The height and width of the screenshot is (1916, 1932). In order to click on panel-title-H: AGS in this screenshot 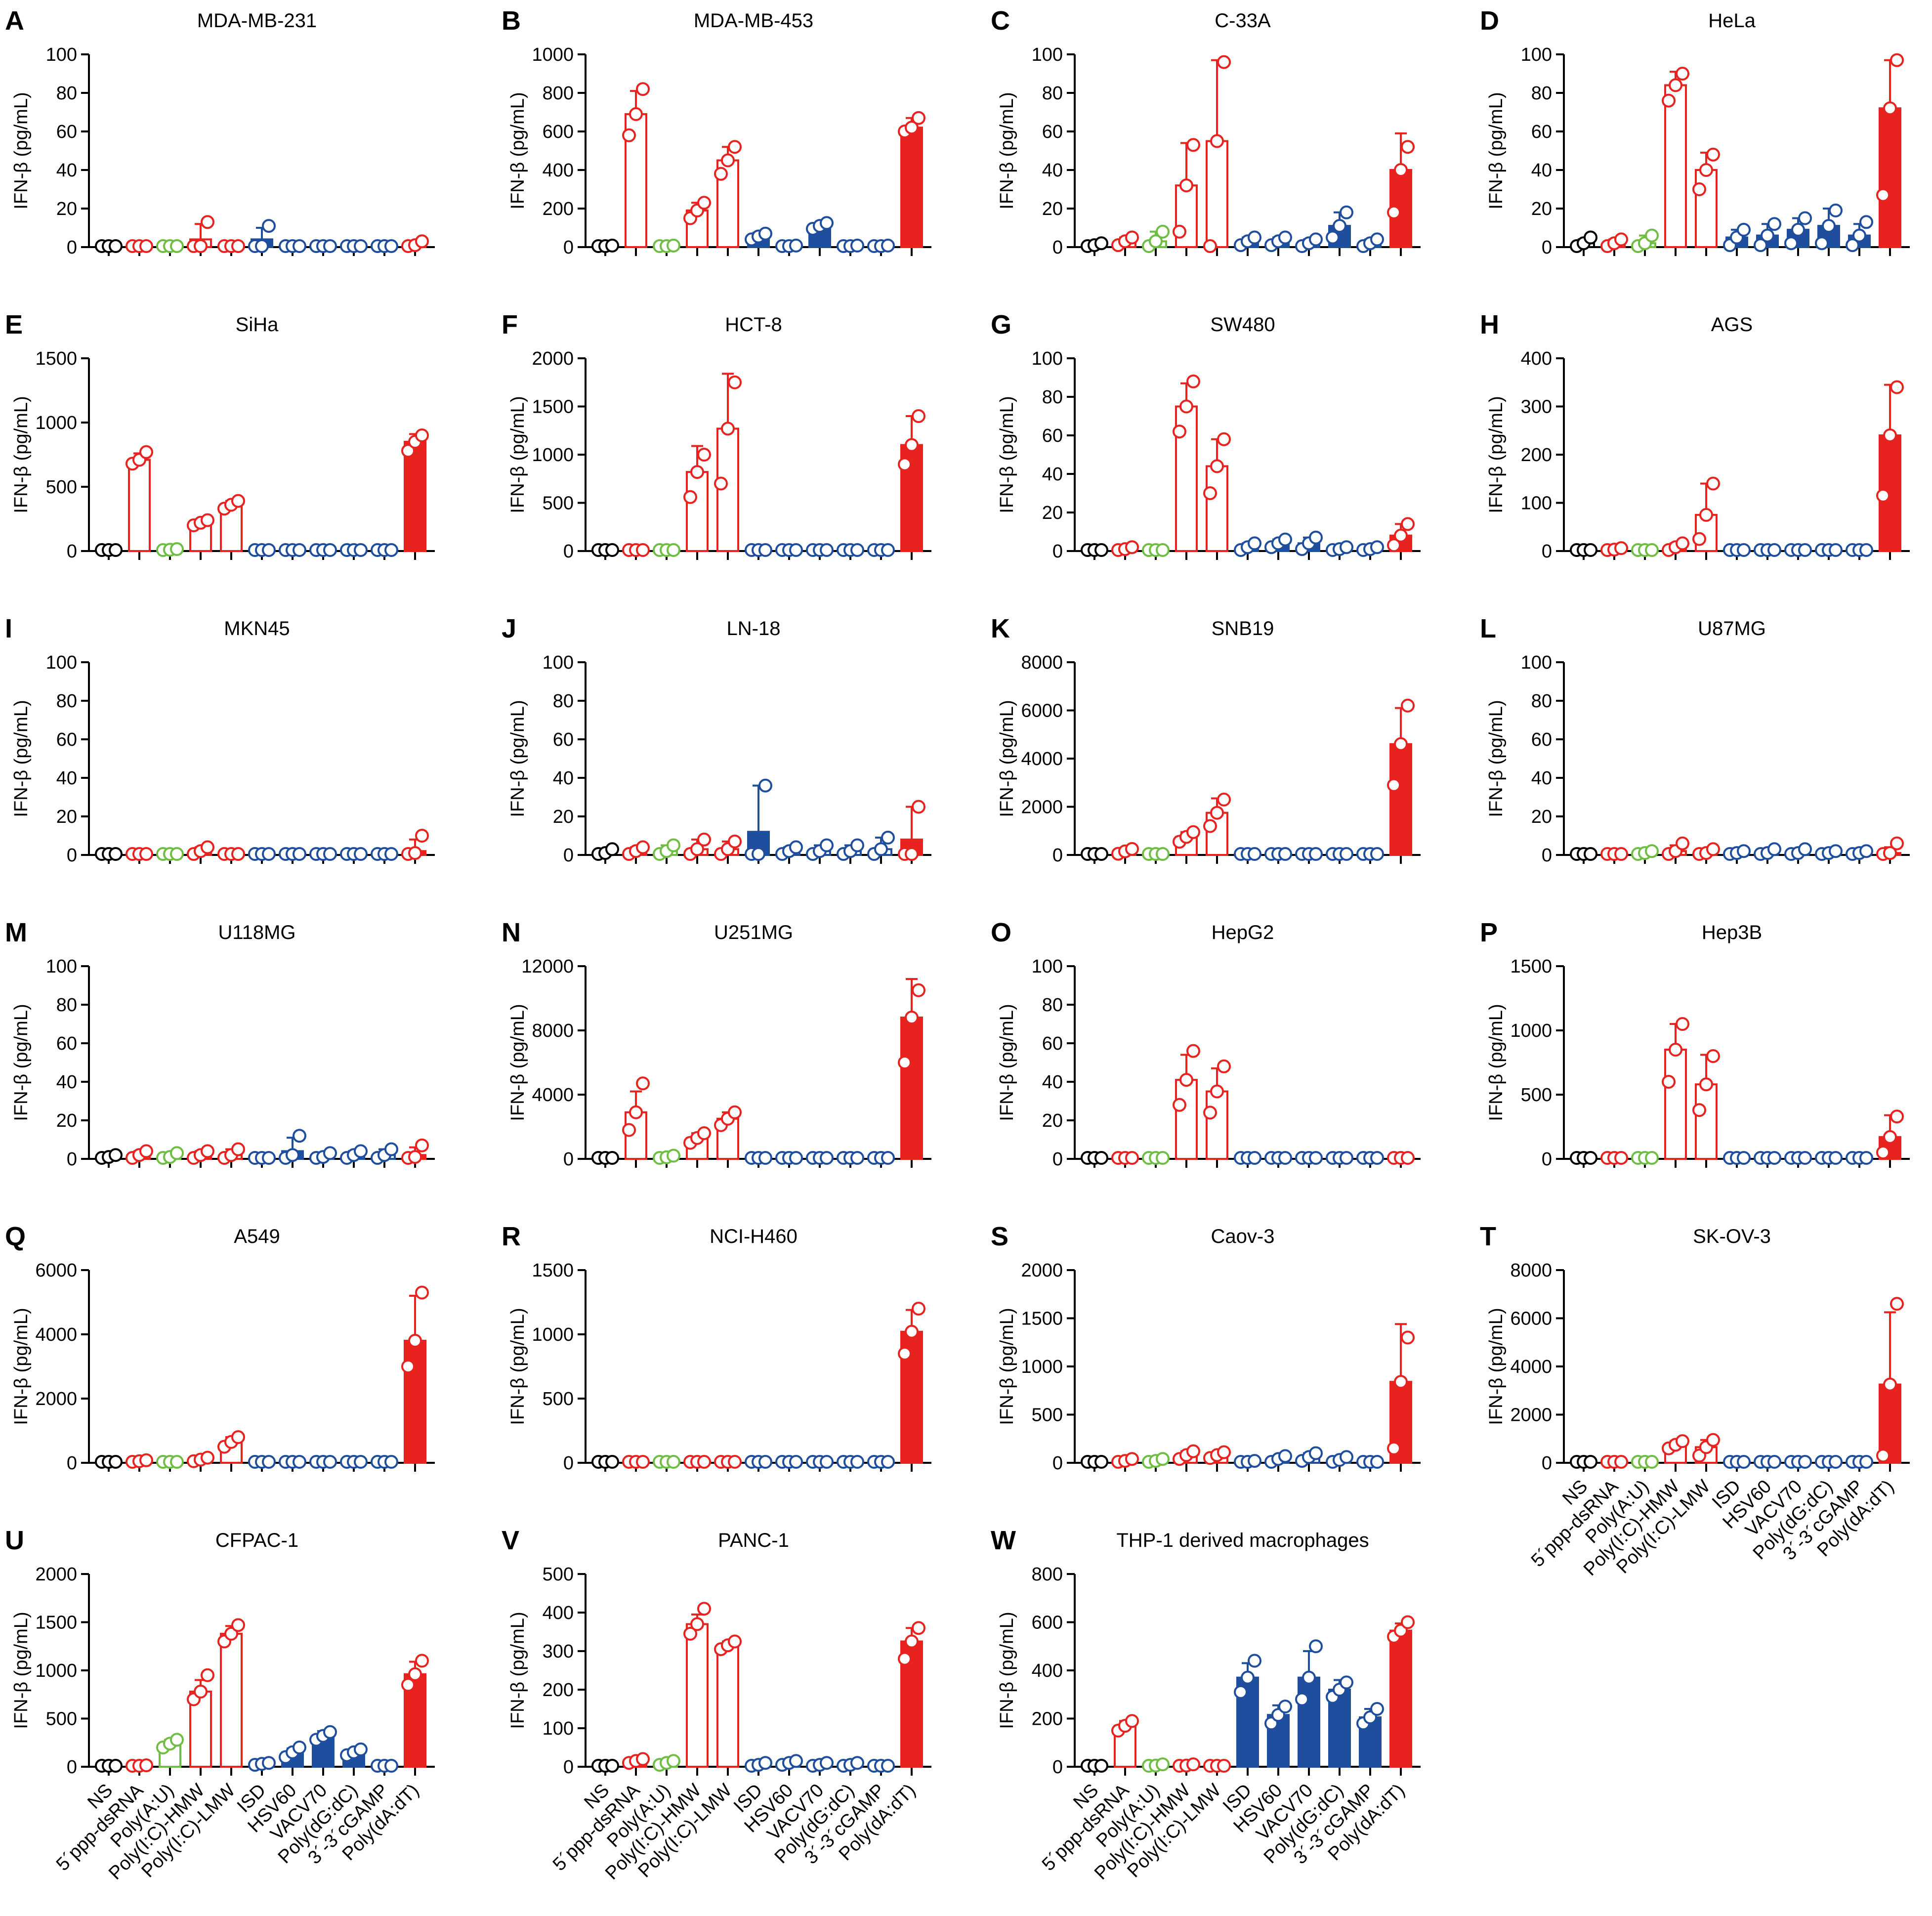, I will do `click(1732, 325)`.